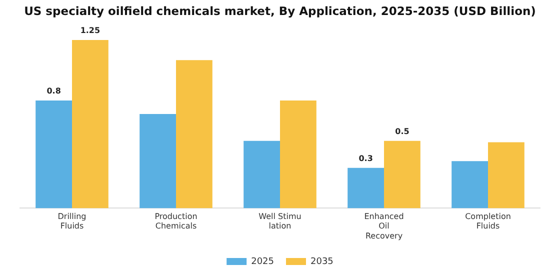 This screenshot has height=280, width=560. Describe the element at coordinates (262, 261) in the screenshot. I see `legend-label: 2025` at that location.